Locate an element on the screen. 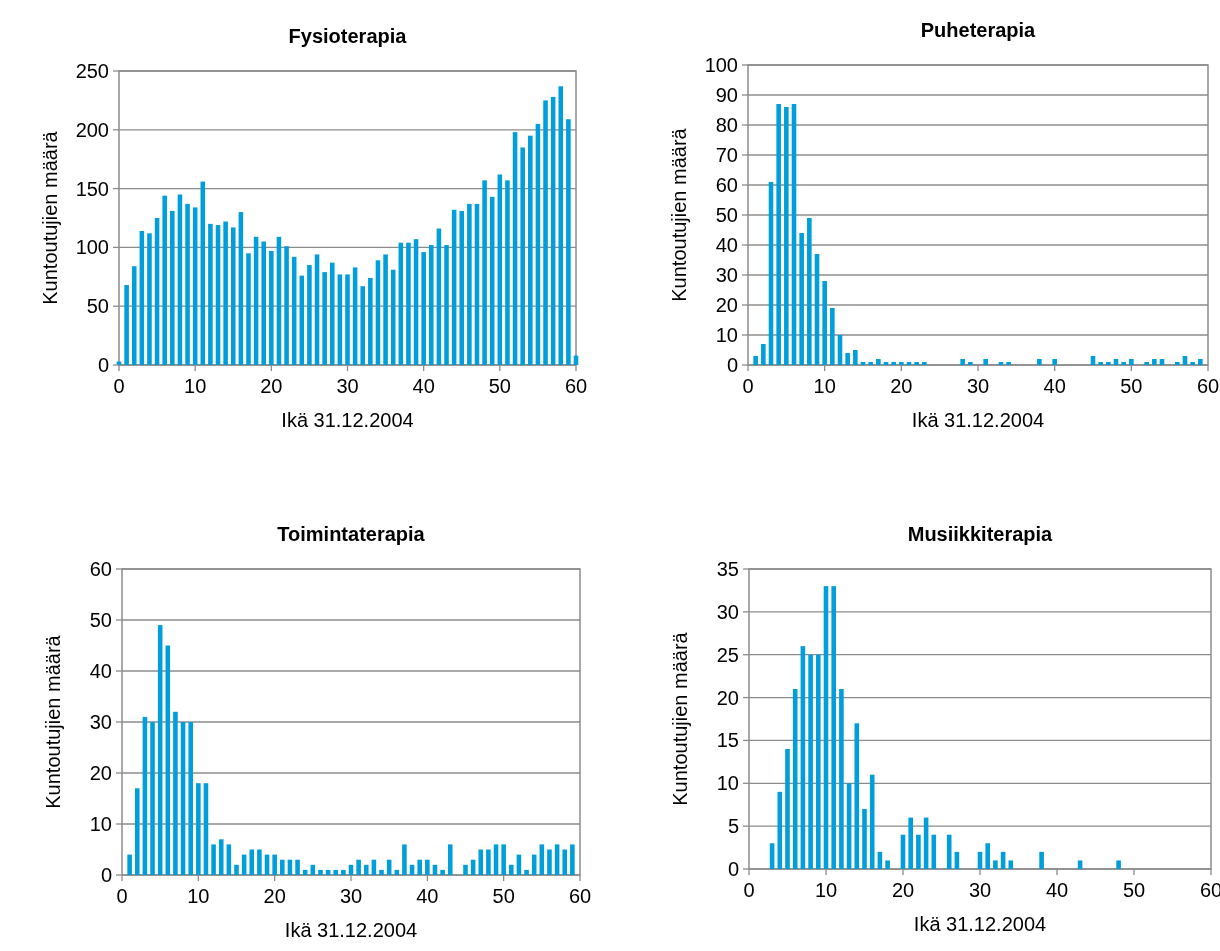  y-tick-label: 100 is located at coordinates (721, 65).